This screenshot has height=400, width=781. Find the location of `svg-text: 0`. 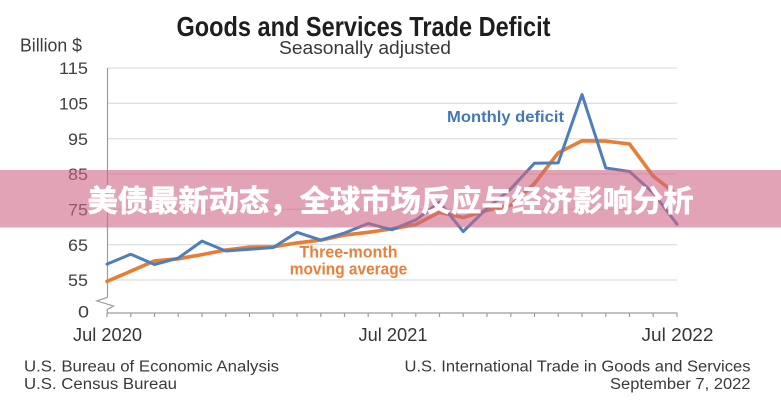

svg-text: 0 is located at coordinates (83, 312).